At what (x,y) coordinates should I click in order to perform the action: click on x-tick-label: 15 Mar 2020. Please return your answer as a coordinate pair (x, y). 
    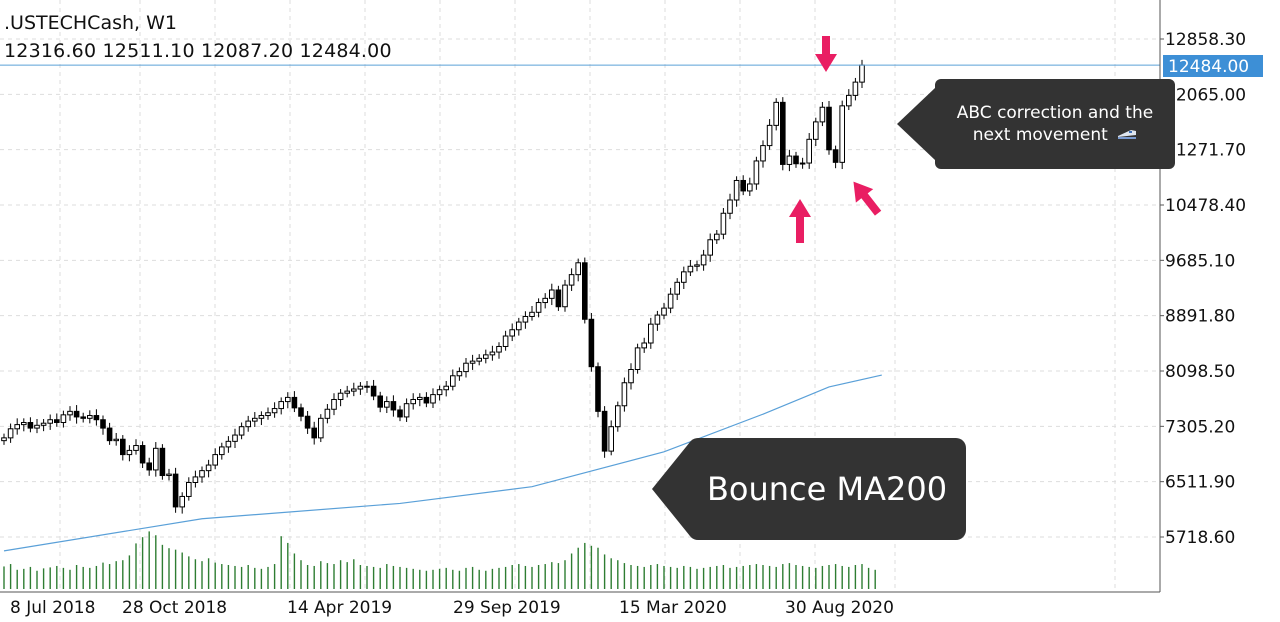
    Looking at the image, I should click on (673, 608).